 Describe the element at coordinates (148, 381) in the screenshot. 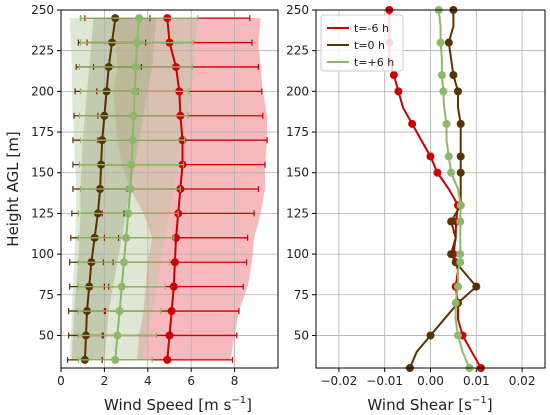

I see `x-tick-label: 4` at that location.